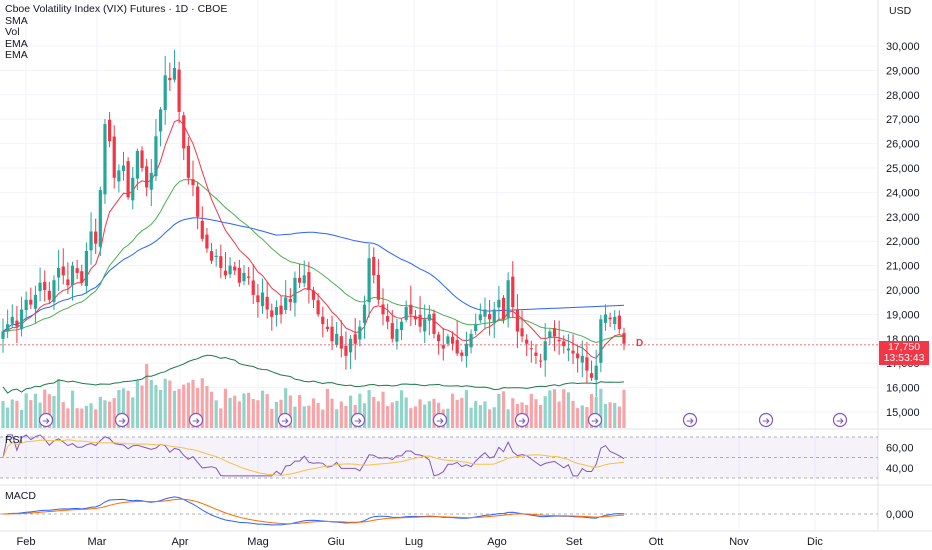 This screenshot has width=932, height=550. What do you see at coordinates (903, 413) in the screenshot?
I see `price-tick-label: 15,000` at bounding box center [903, 413].